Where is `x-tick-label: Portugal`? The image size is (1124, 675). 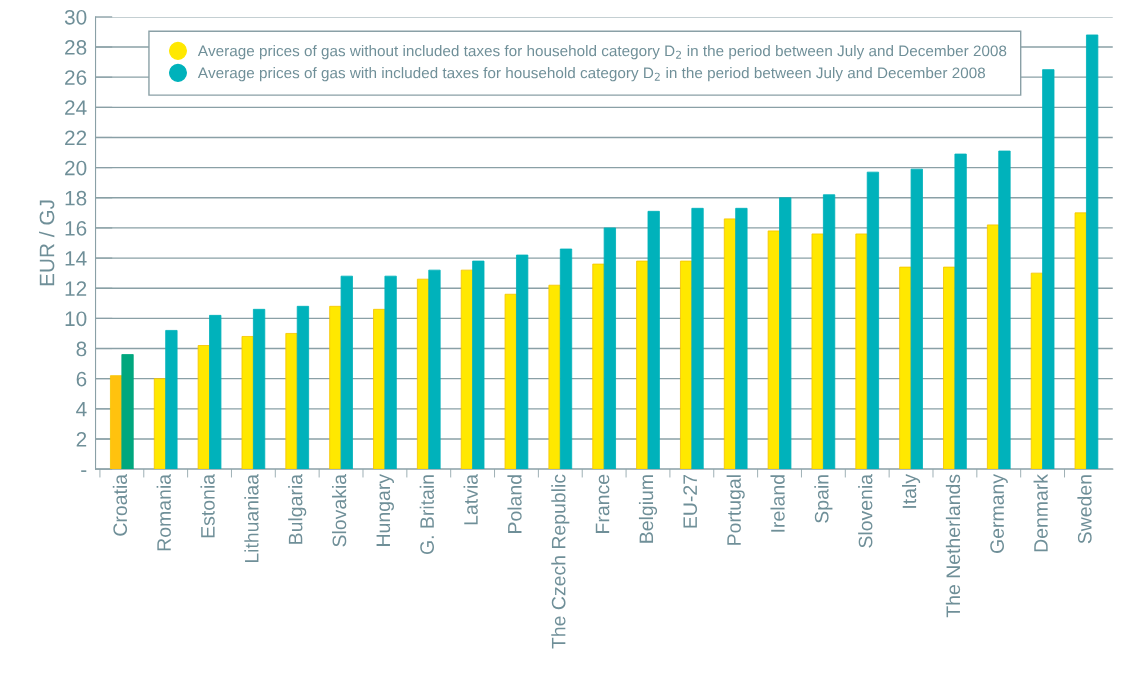
x-tick-label: Portugal is located at coordinates (735, 510).